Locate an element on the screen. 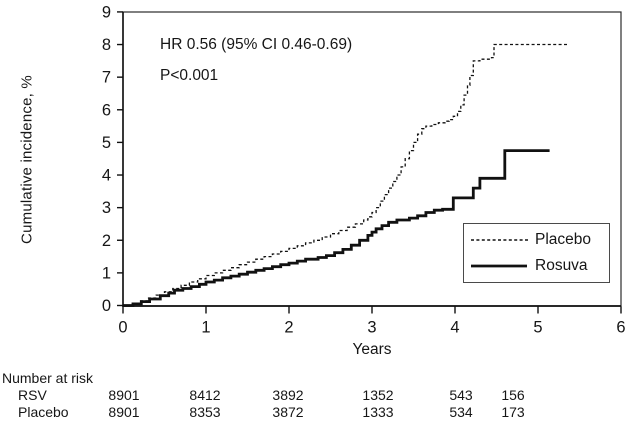  risk-row-label: RSV is located at coordinates (32, 395).